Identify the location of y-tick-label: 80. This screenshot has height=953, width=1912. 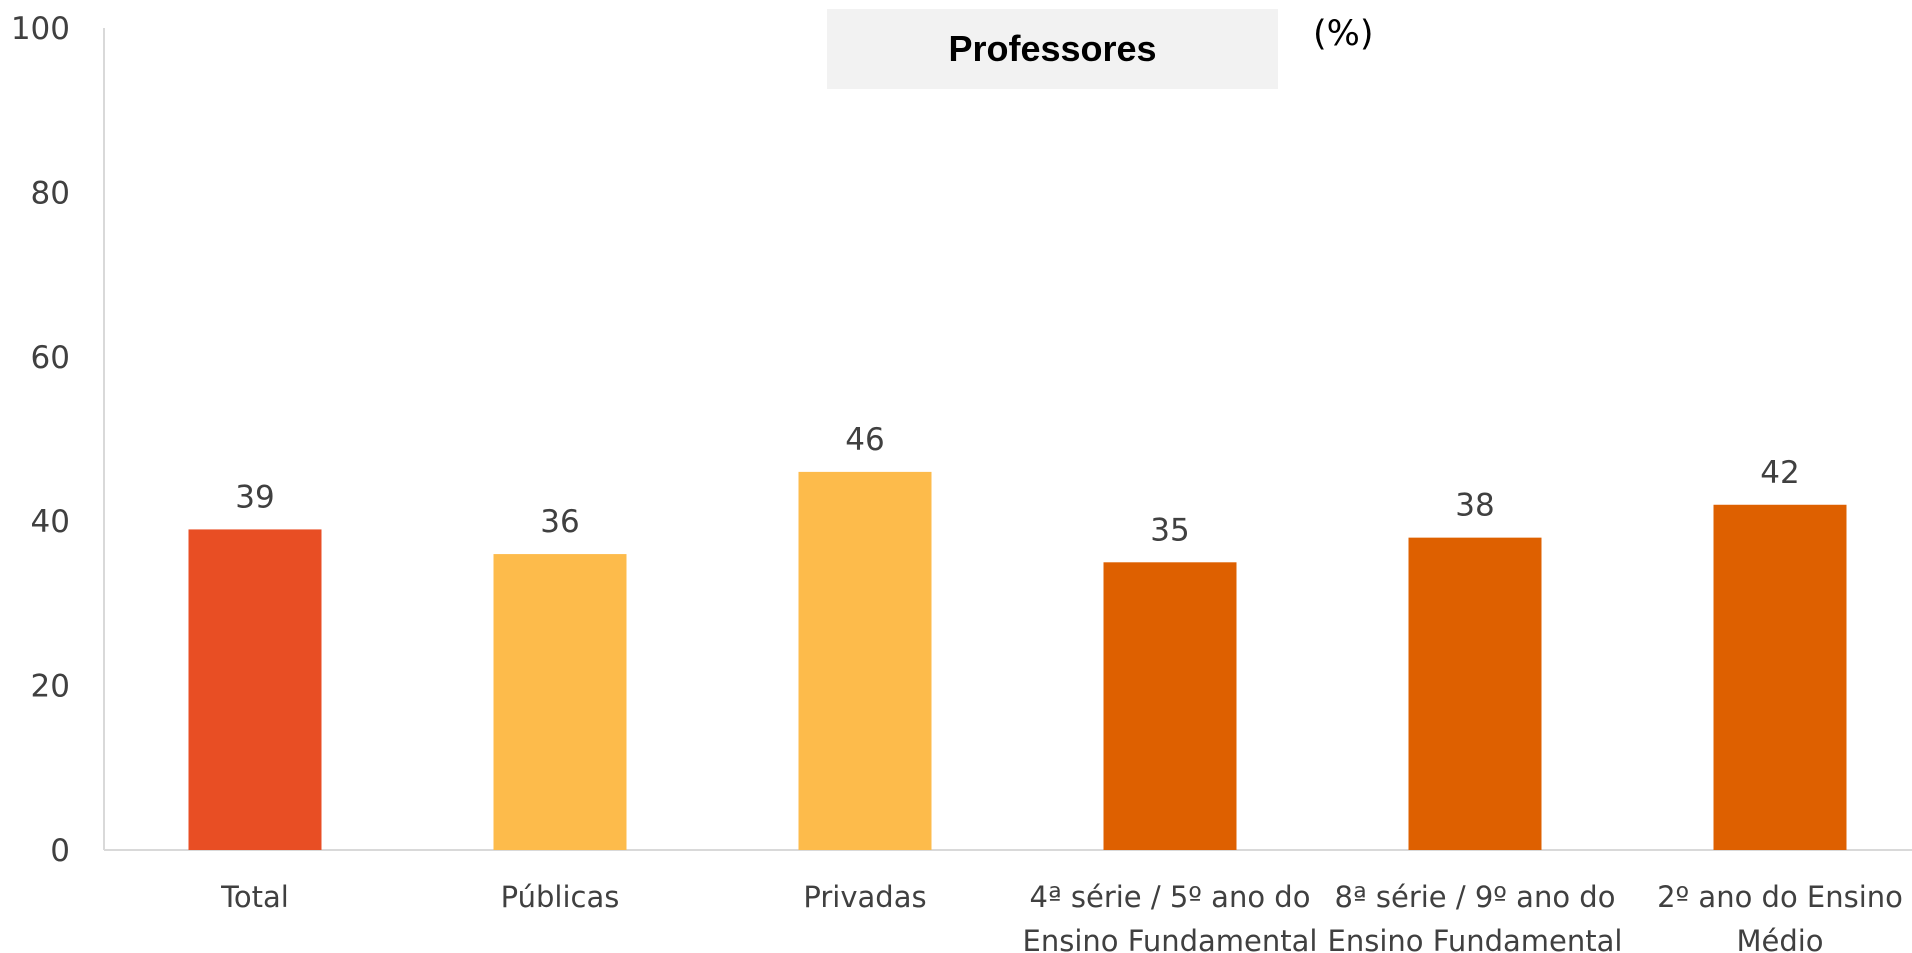
(50, 193).